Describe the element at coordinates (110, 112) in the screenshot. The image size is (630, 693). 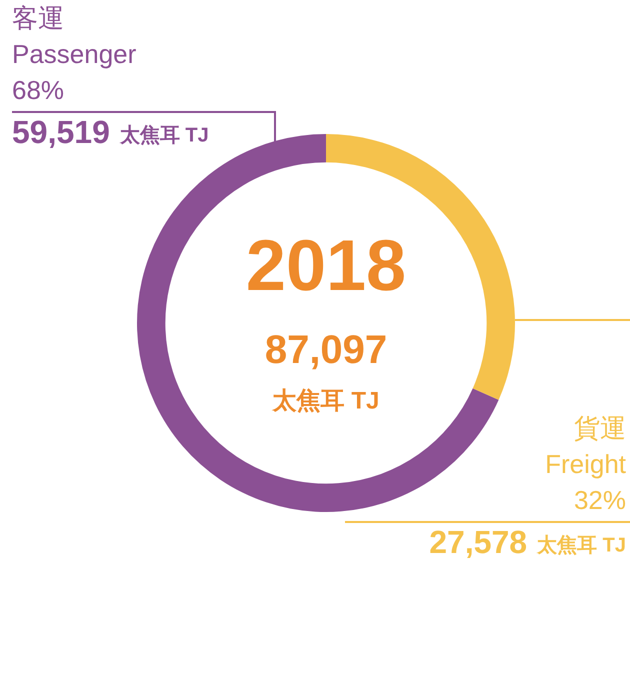
I see `data-label: 68% 59,519 太焦耳 TJ` at that location.